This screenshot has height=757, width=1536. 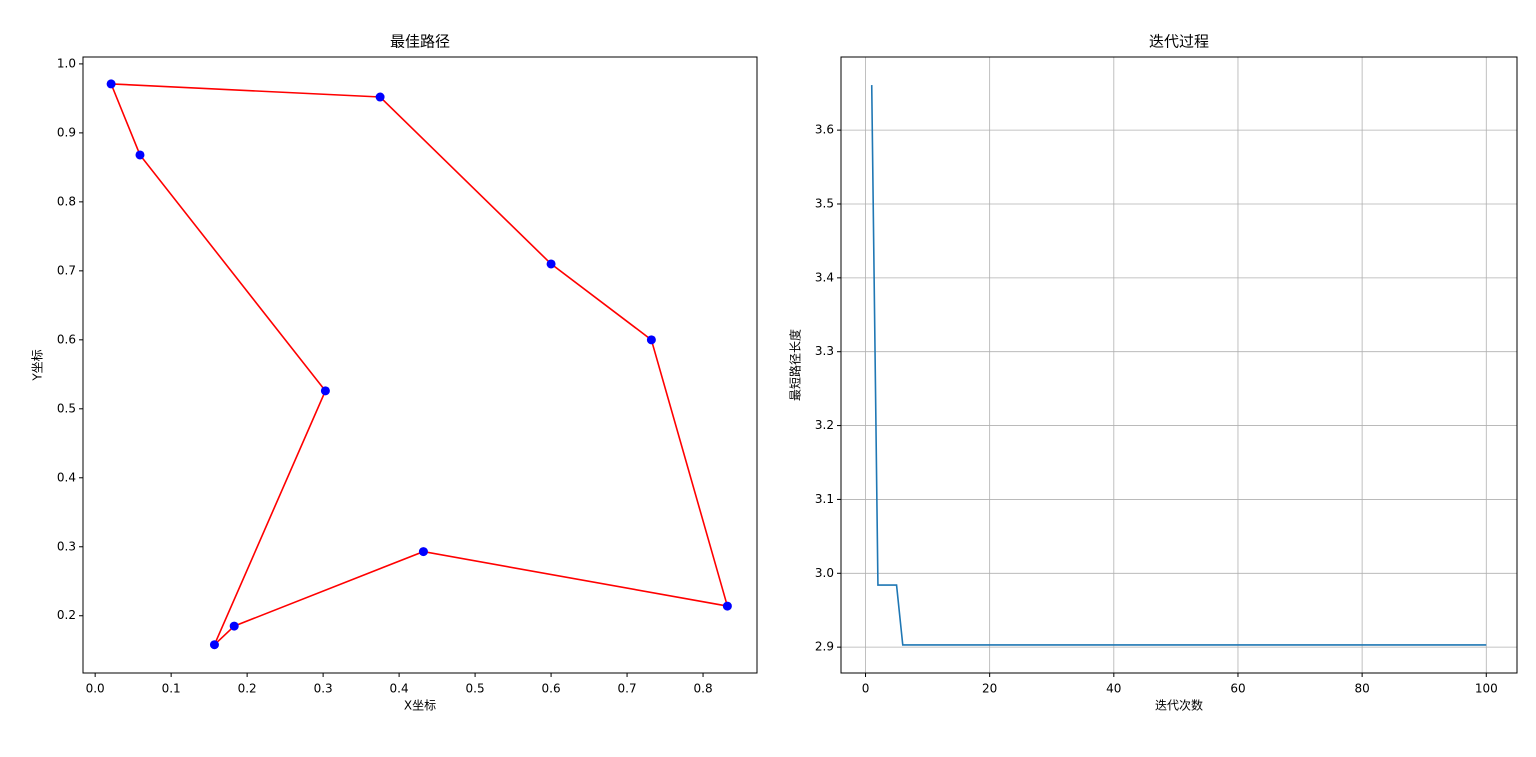 What do you see at coordinates (66, 63) in the screenshot?
I see `y-tick-label: 1.0` at bounding box center [66, 63].